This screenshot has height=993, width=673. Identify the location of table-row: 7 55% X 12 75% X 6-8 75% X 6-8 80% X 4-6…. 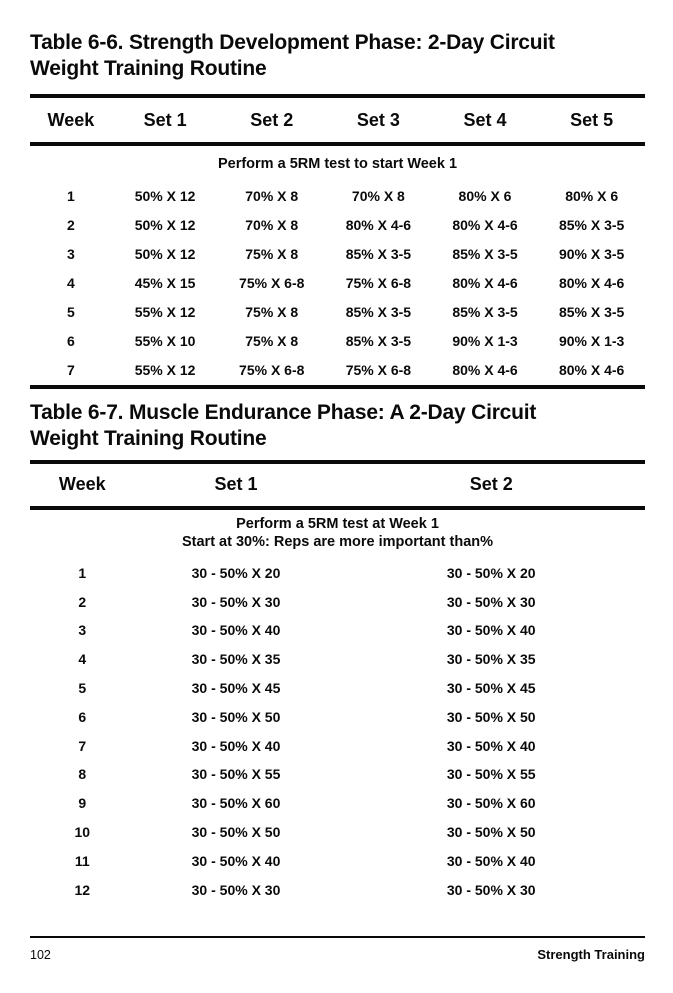
(337, 370).